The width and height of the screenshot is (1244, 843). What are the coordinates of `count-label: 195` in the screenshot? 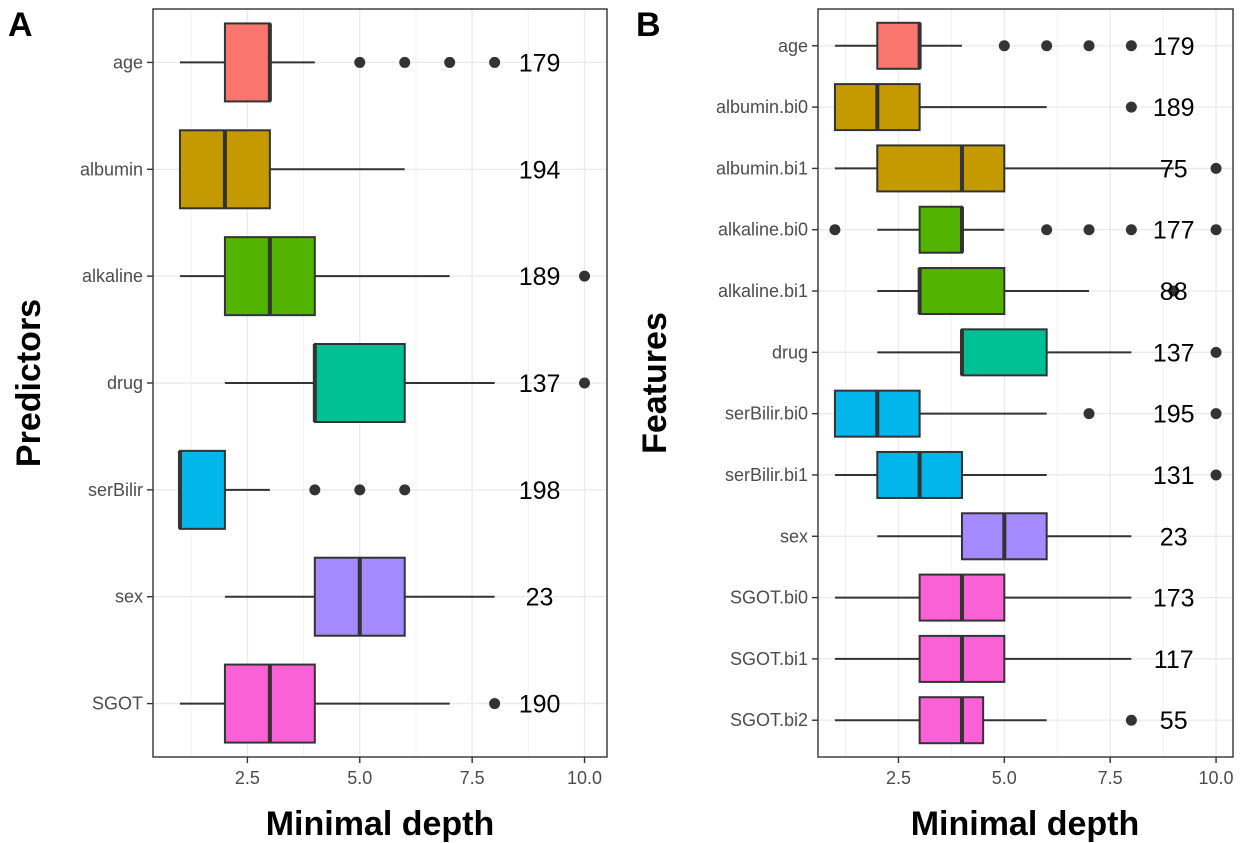 It's located at (1174, 415).